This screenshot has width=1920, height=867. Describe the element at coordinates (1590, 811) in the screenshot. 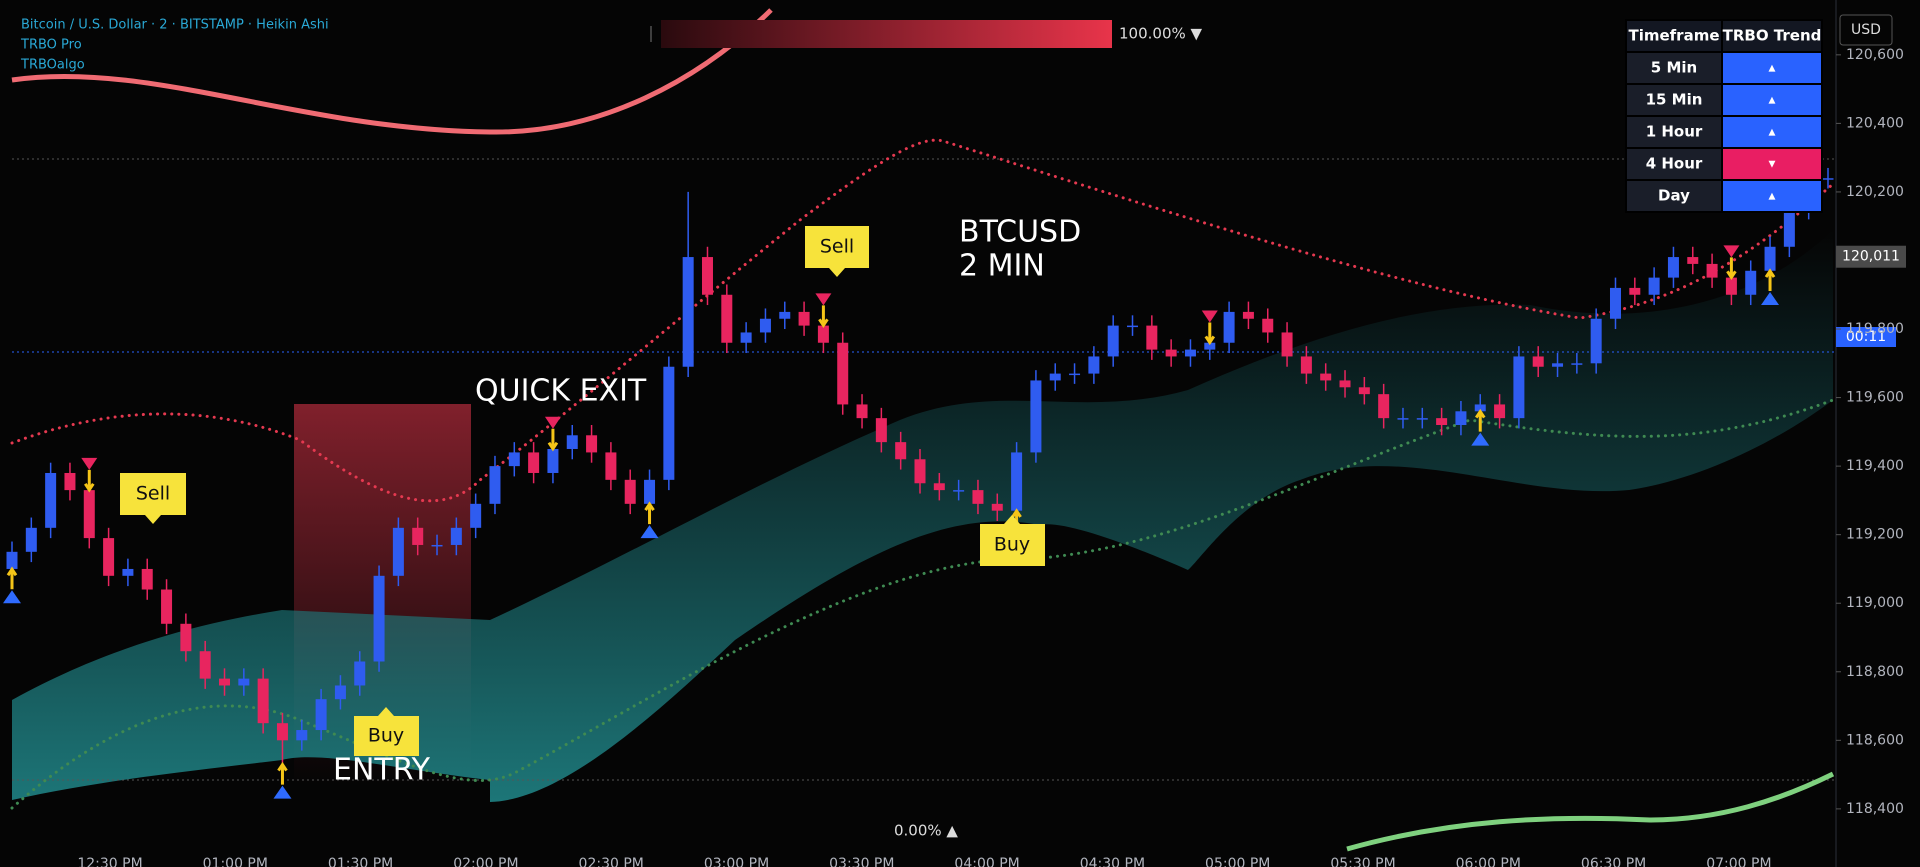

I see `lower-band` at that location.